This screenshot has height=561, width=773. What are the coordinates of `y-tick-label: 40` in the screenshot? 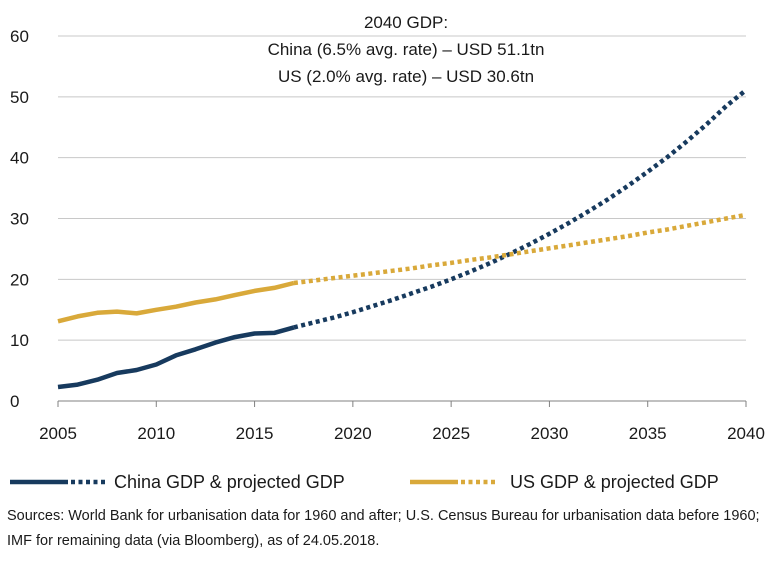 It's located at (19, 158).